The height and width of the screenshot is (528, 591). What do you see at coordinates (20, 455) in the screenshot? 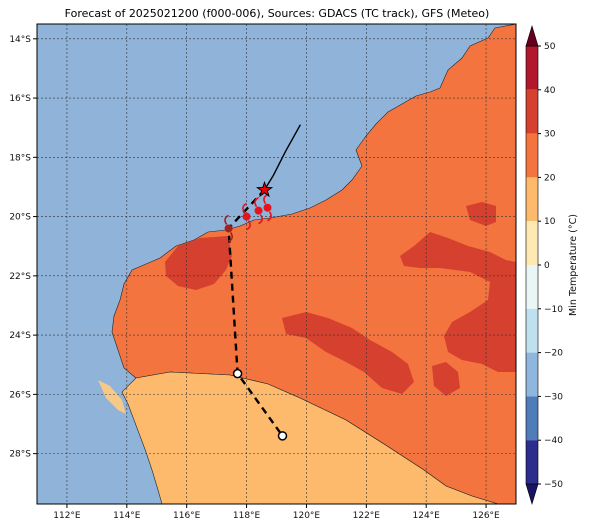
I see `y-tick-label: 28°S` at bounding box center [20, 455].